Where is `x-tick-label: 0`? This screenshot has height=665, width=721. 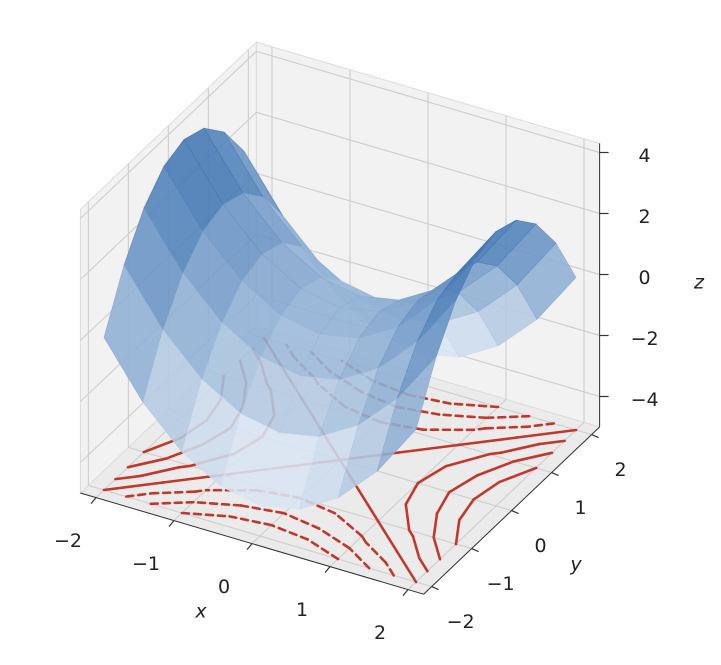
x-tick-label: 0 is located at coordinates (224, 587).